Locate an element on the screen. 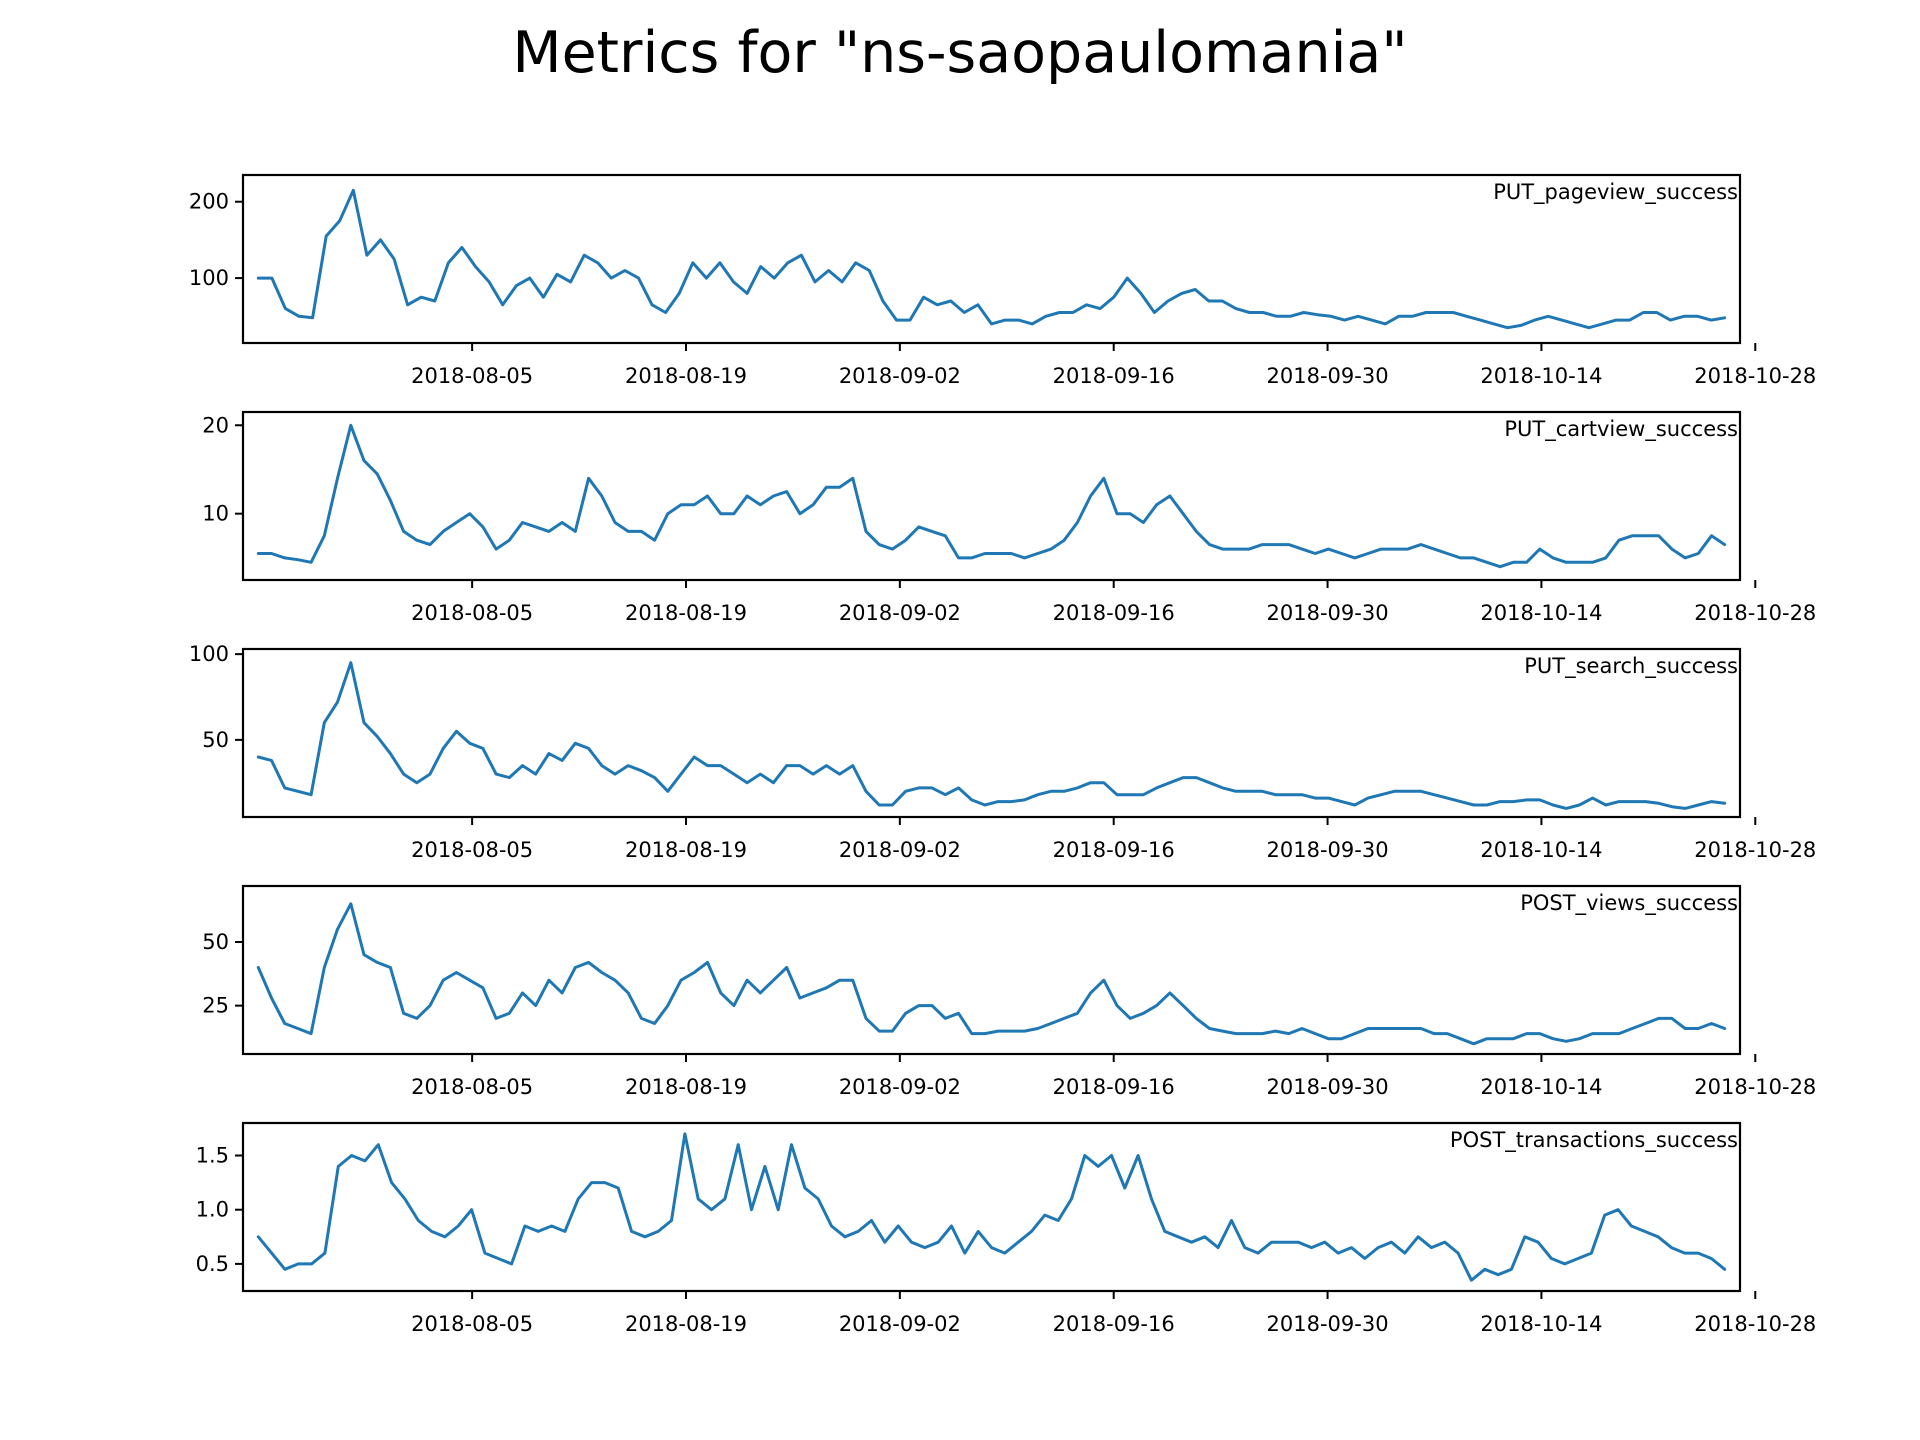 This screenshot has height=1440, width=1920. series-line-POST_transactions_success is located at coordinates (991, 1207).